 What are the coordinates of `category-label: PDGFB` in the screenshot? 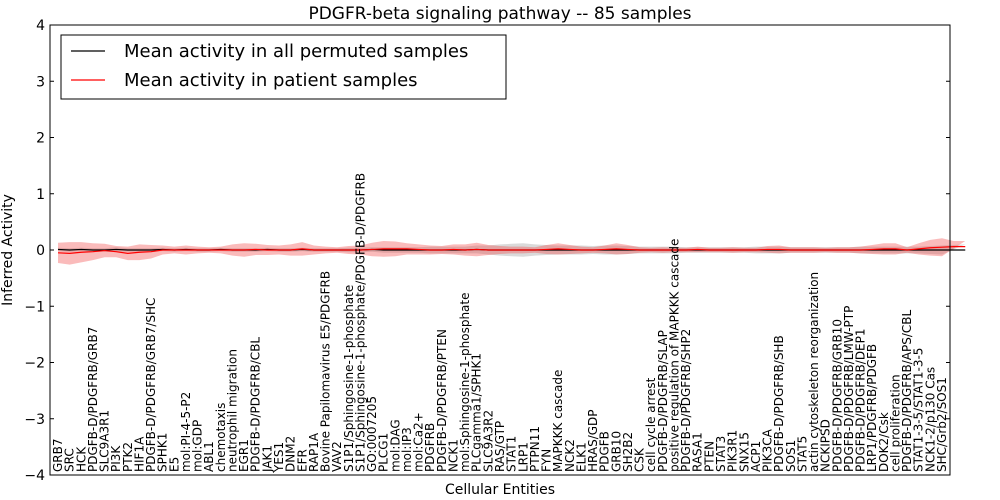 It's located at (605, 451).